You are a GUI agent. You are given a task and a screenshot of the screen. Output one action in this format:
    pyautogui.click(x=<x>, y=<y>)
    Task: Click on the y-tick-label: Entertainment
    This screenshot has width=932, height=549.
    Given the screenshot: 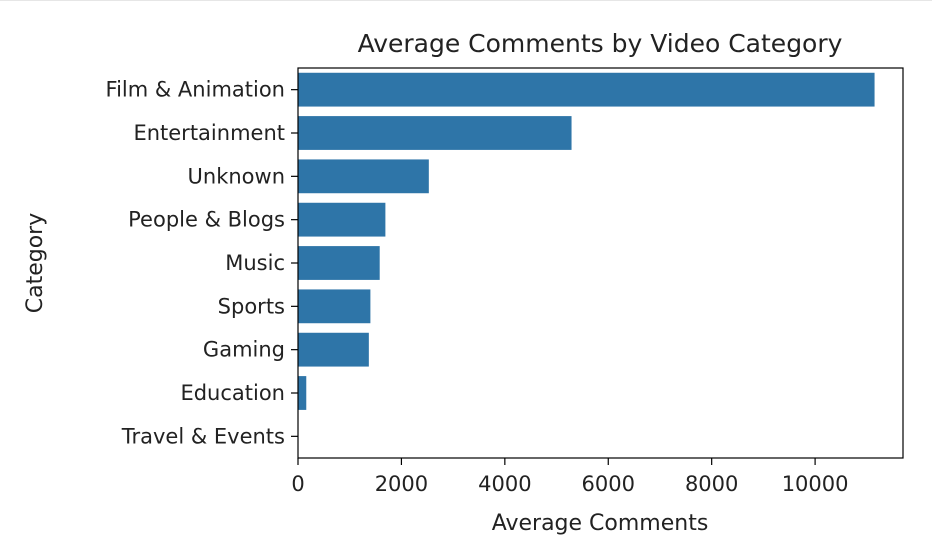 What is the action you would take?
    pyautogui.click(x=209, y=133)
    